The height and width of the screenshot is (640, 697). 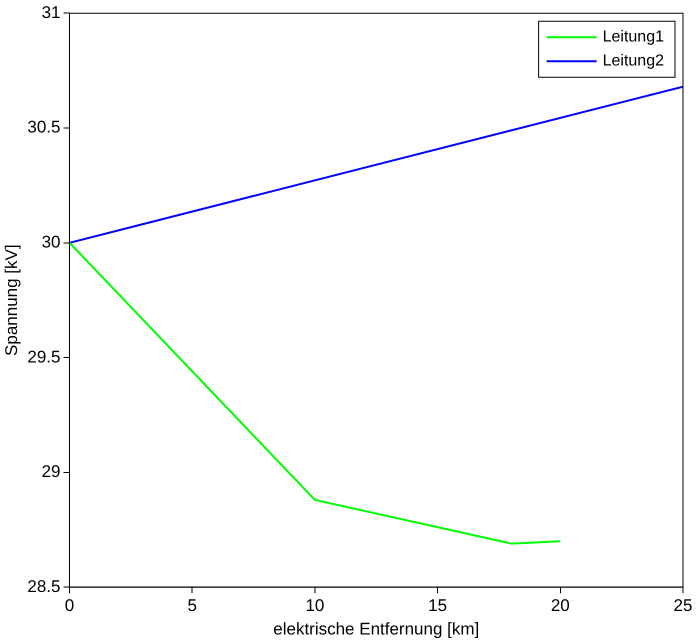 What do you see at coordinates (43, 586) in the screenshot?
I see `y-tick-label: 28.5` at bounding box center [43, 586].